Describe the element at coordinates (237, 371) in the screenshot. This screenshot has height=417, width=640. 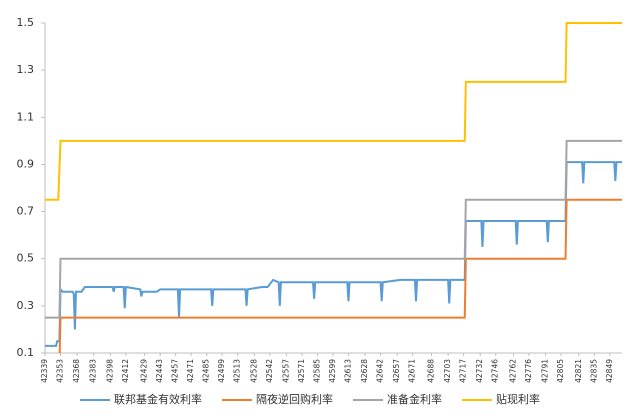
I see `x-tick-label: 42513` at that location.